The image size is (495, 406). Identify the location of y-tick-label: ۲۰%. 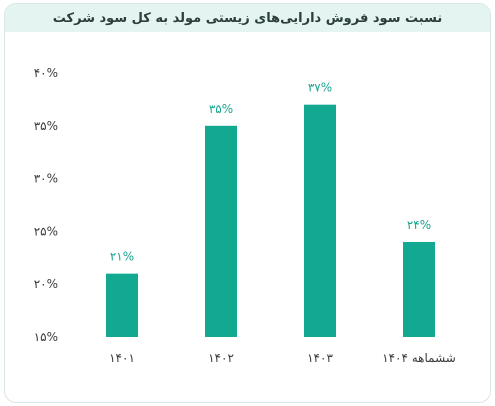
(46, 284).